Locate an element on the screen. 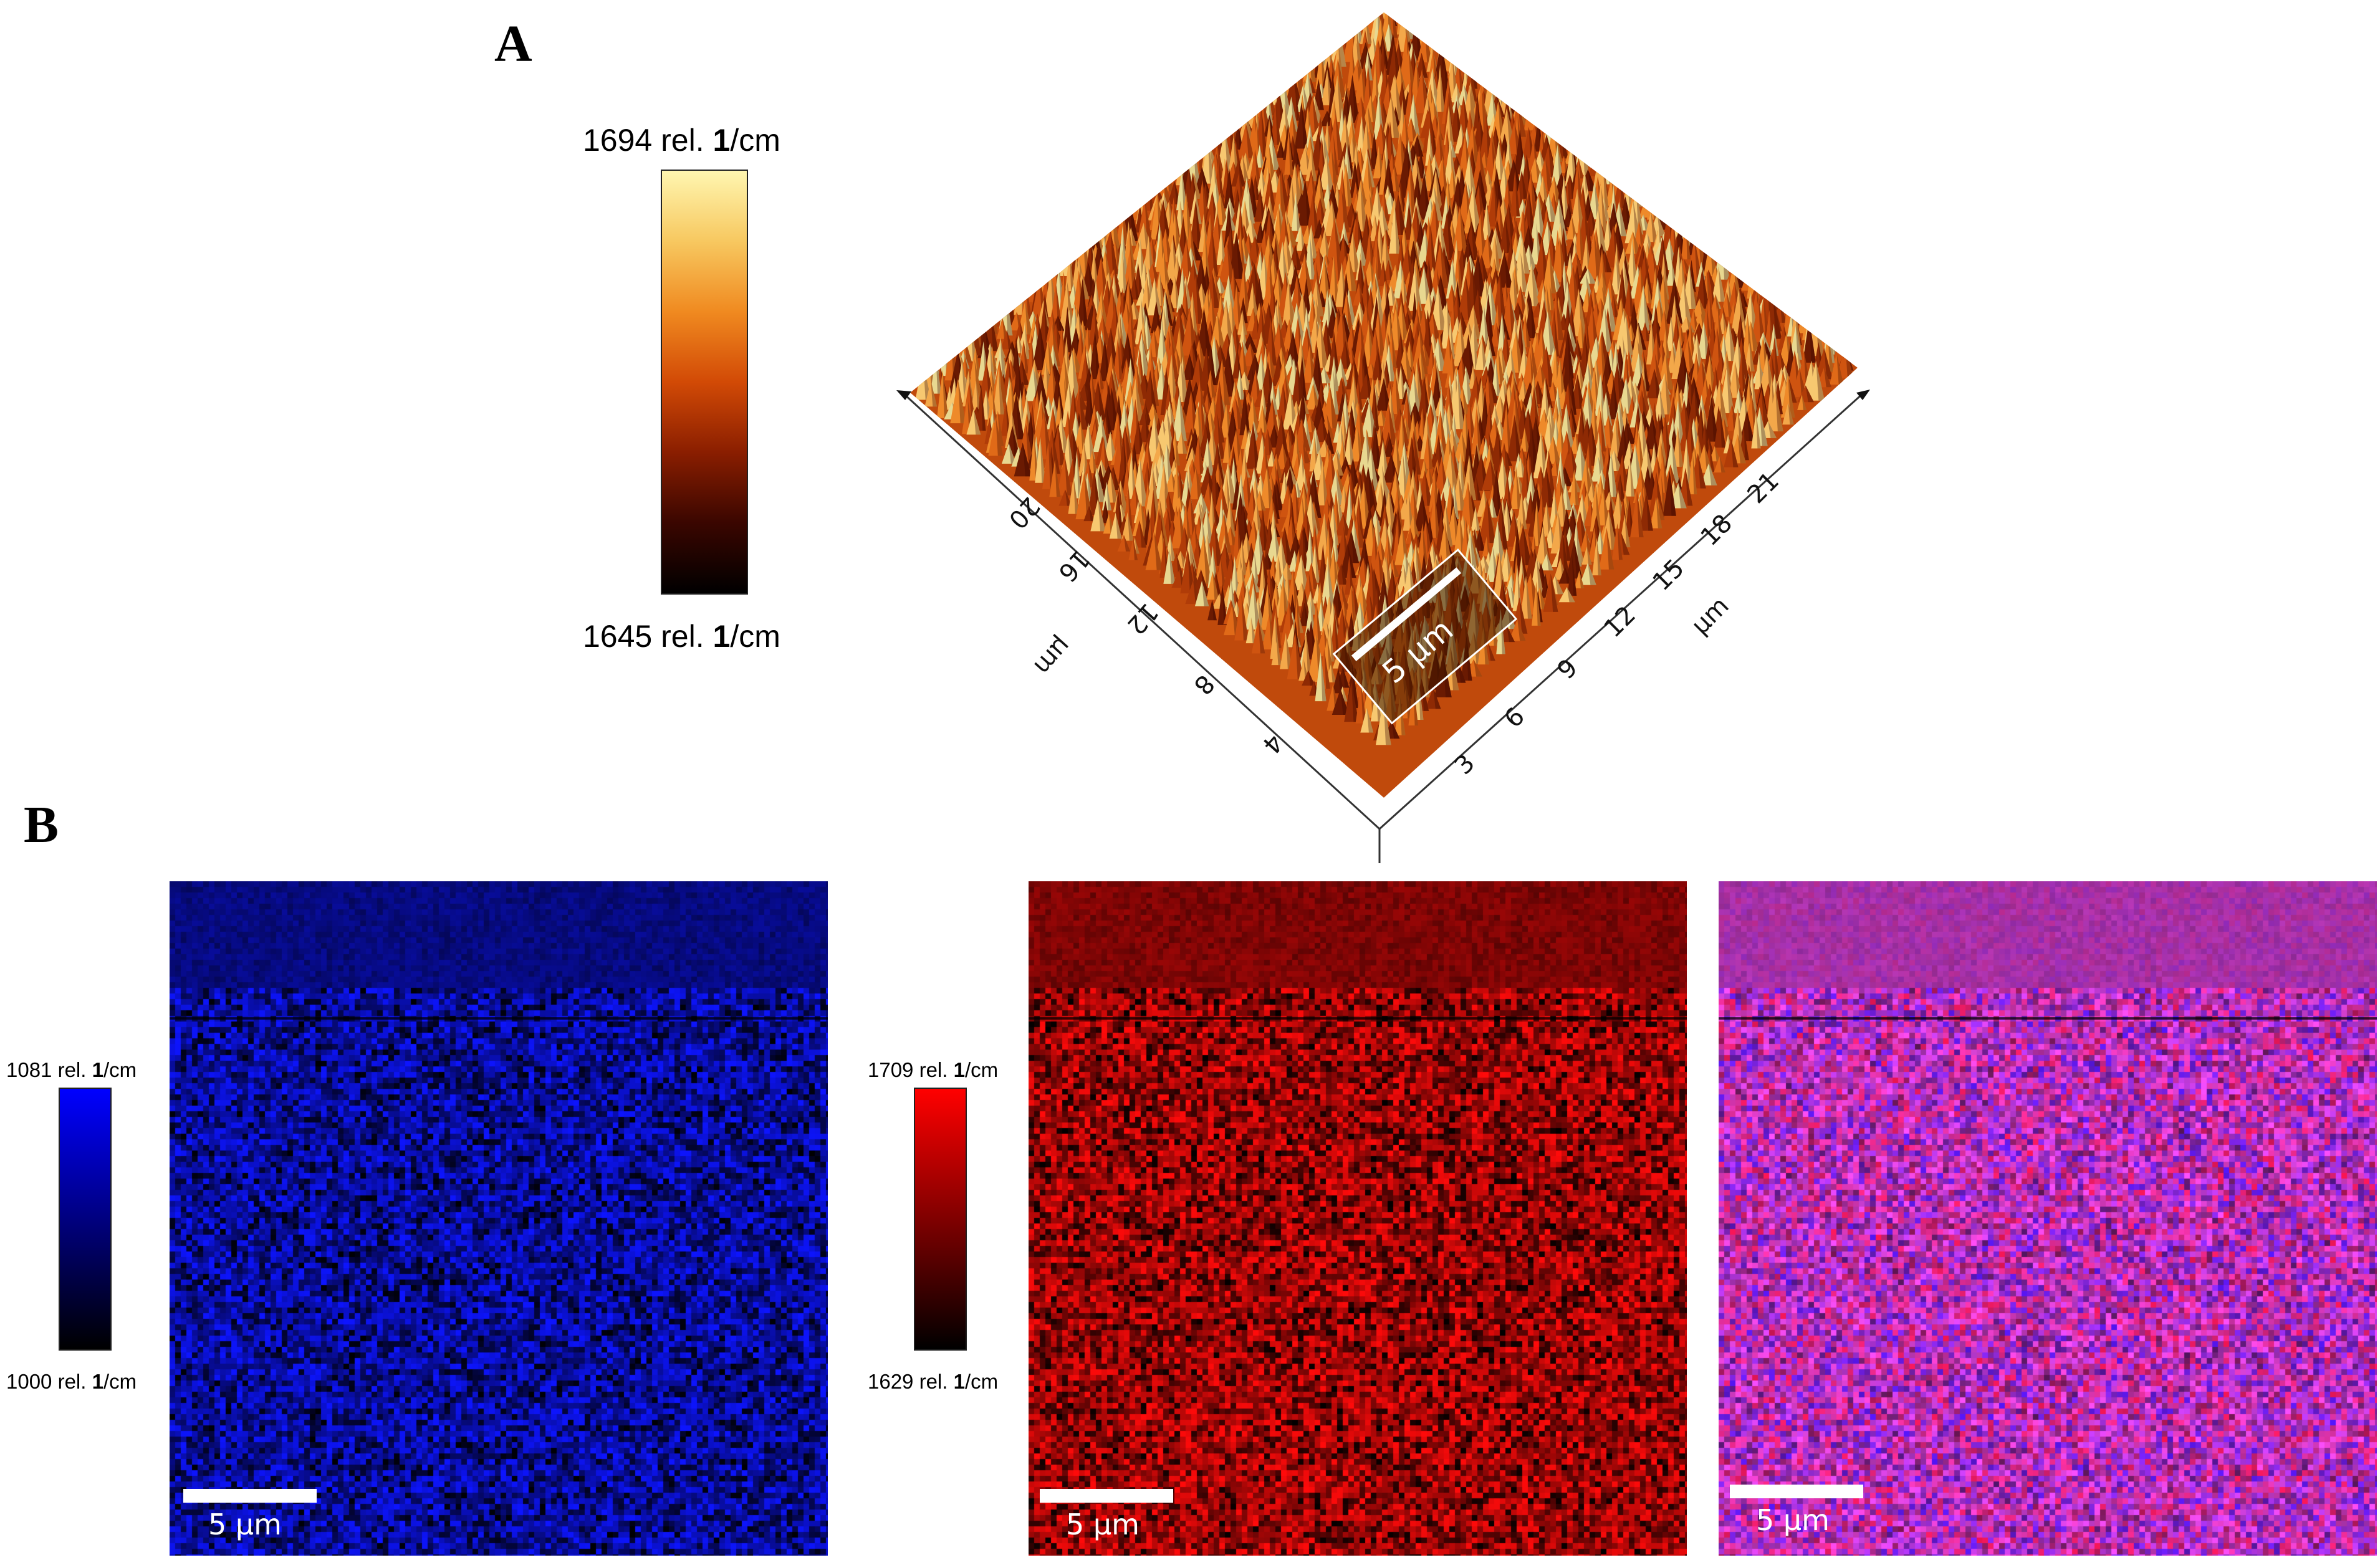  colorbar-a is located at coordinates (704, 382).